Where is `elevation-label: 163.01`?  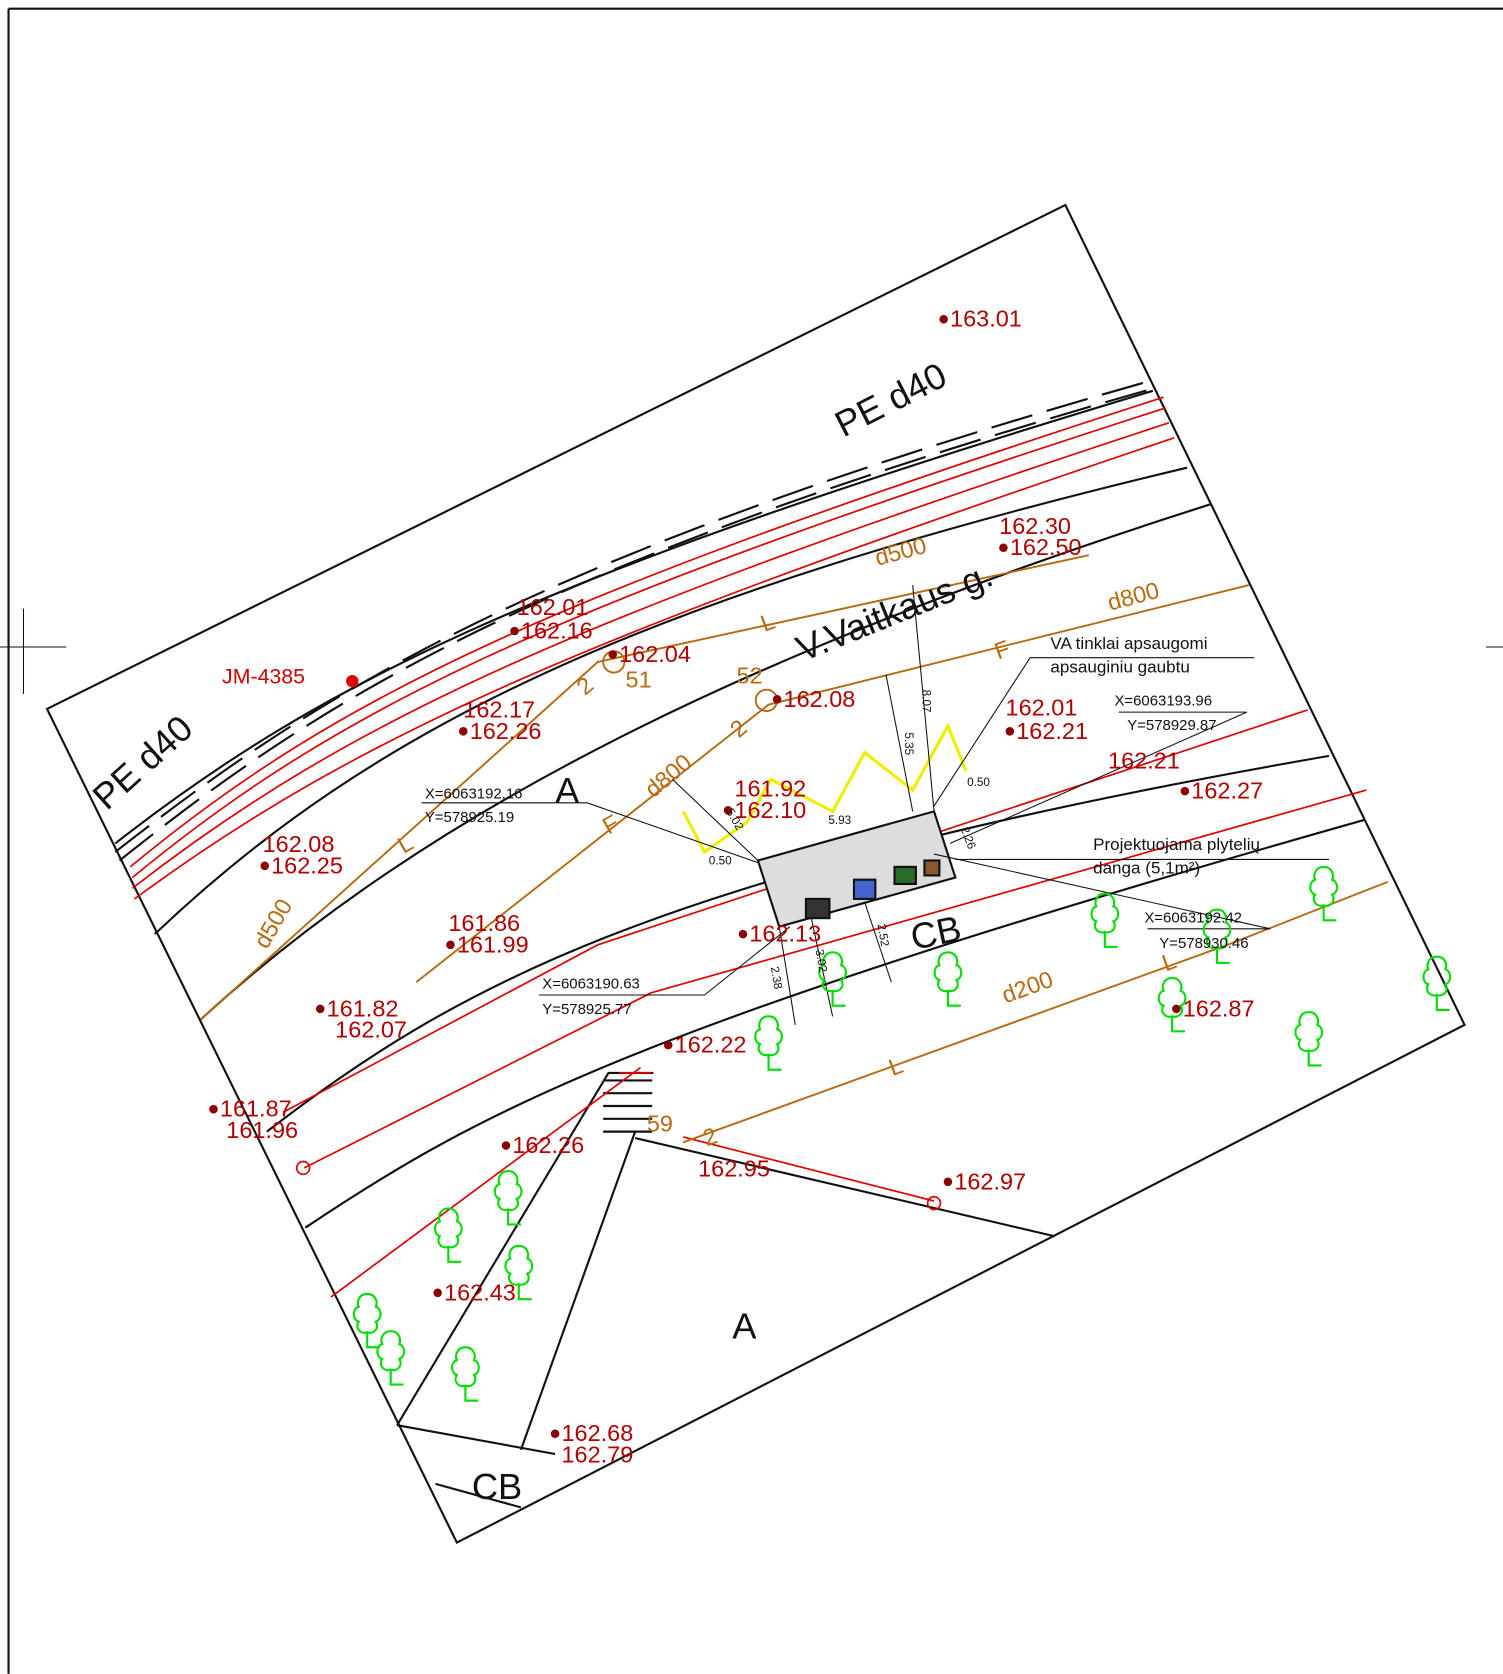 elevation-label: 163.01 is located at coordinates (986, 319).